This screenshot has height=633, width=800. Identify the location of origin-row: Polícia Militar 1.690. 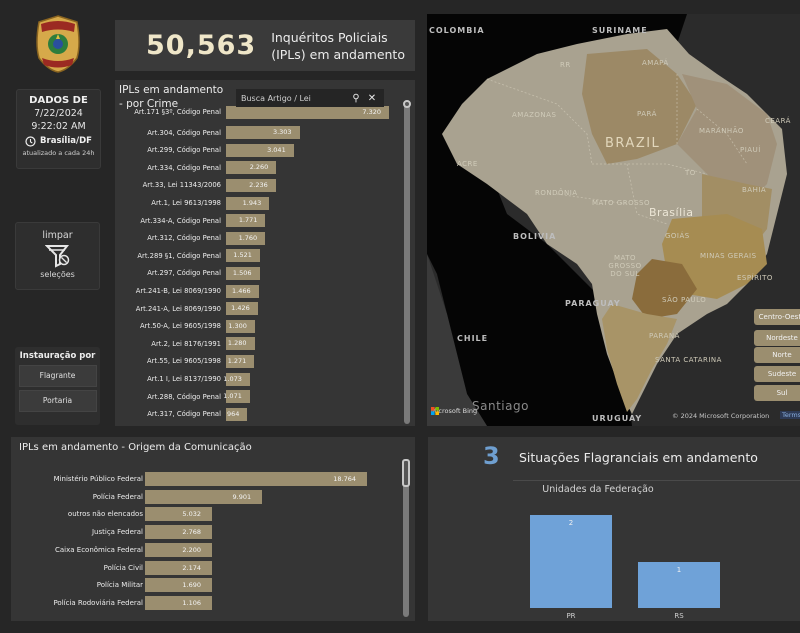
(111, 585).